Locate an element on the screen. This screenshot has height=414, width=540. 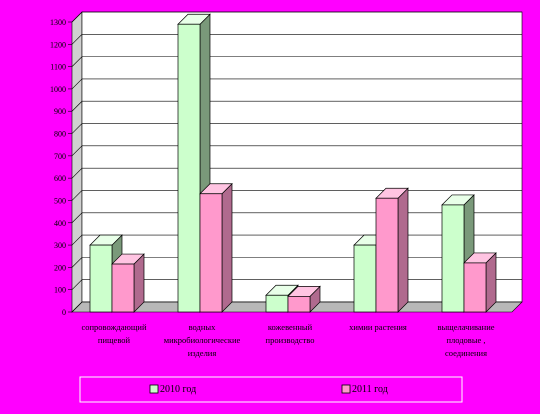
x-label-line: водных is located at coordinates (203, 327).